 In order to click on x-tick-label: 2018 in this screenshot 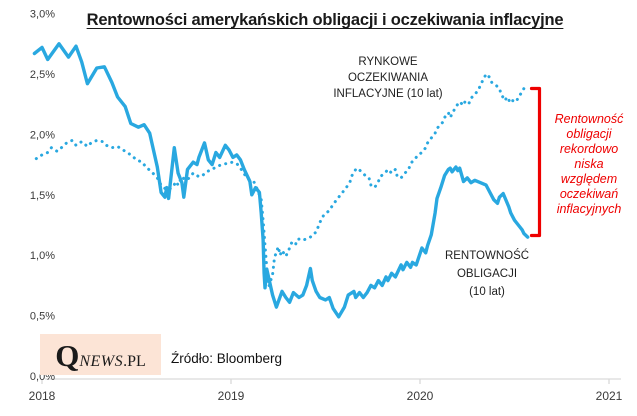, I will do `click(42, 396)`.